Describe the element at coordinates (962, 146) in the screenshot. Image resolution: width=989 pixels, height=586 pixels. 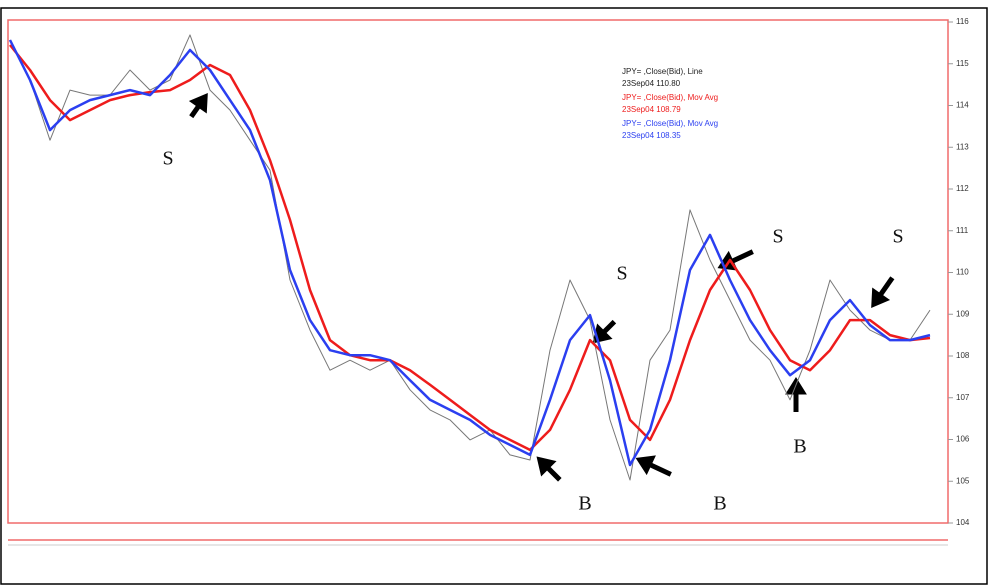
I see `y-tick-label: 113` at that location.